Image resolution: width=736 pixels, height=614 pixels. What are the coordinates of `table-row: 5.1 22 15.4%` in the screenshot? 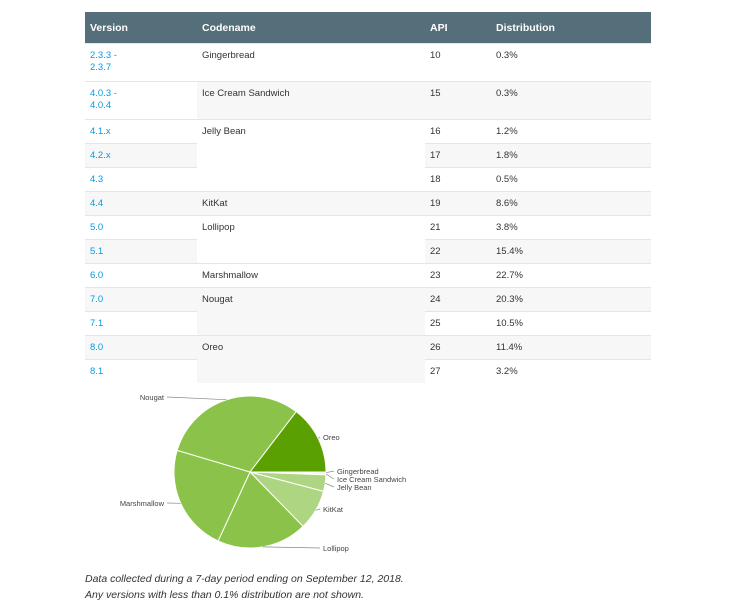 It's located at (368, 251).